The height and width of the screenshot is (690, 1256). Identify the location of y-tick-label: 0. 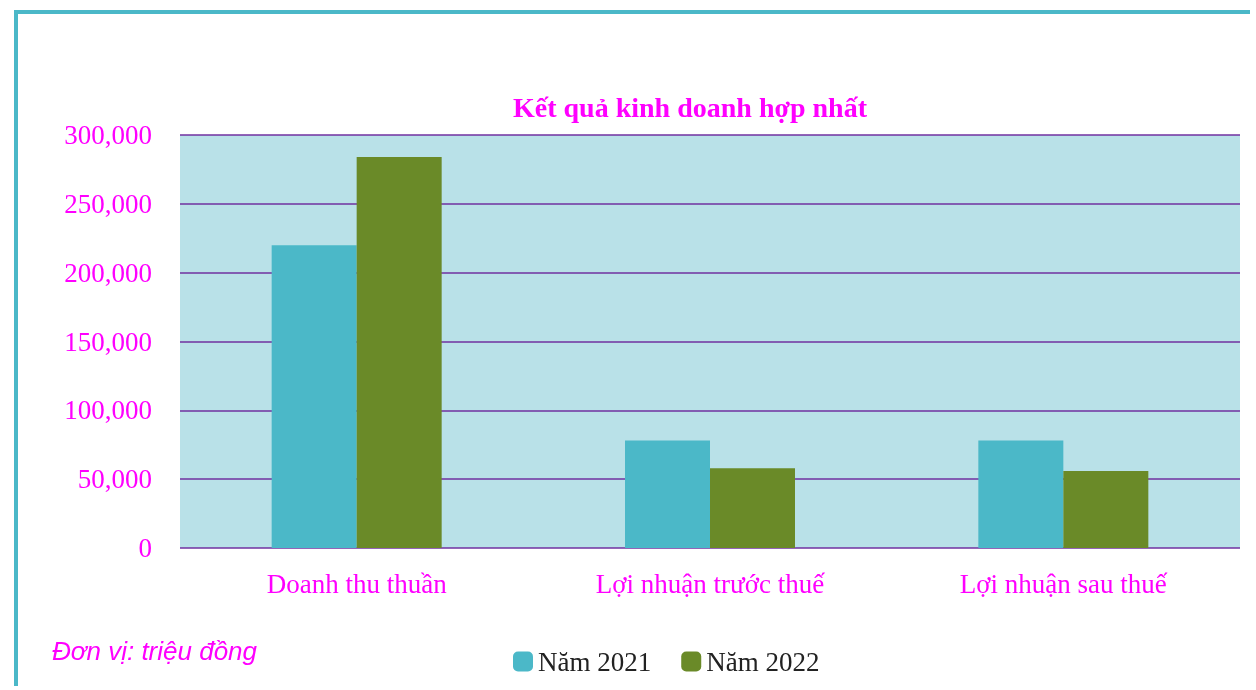
(145, 548).